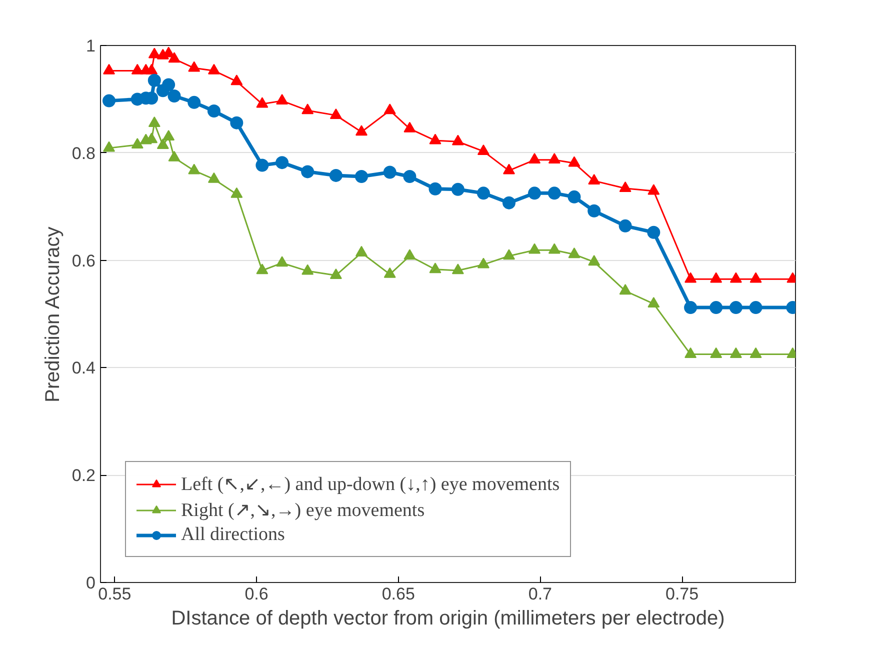 This screenshot has width=875, height=657. What do you see at coordinates (233, 535) in the screenshot?
I see `legend-label: All directions` at bounding box center [233, 535].